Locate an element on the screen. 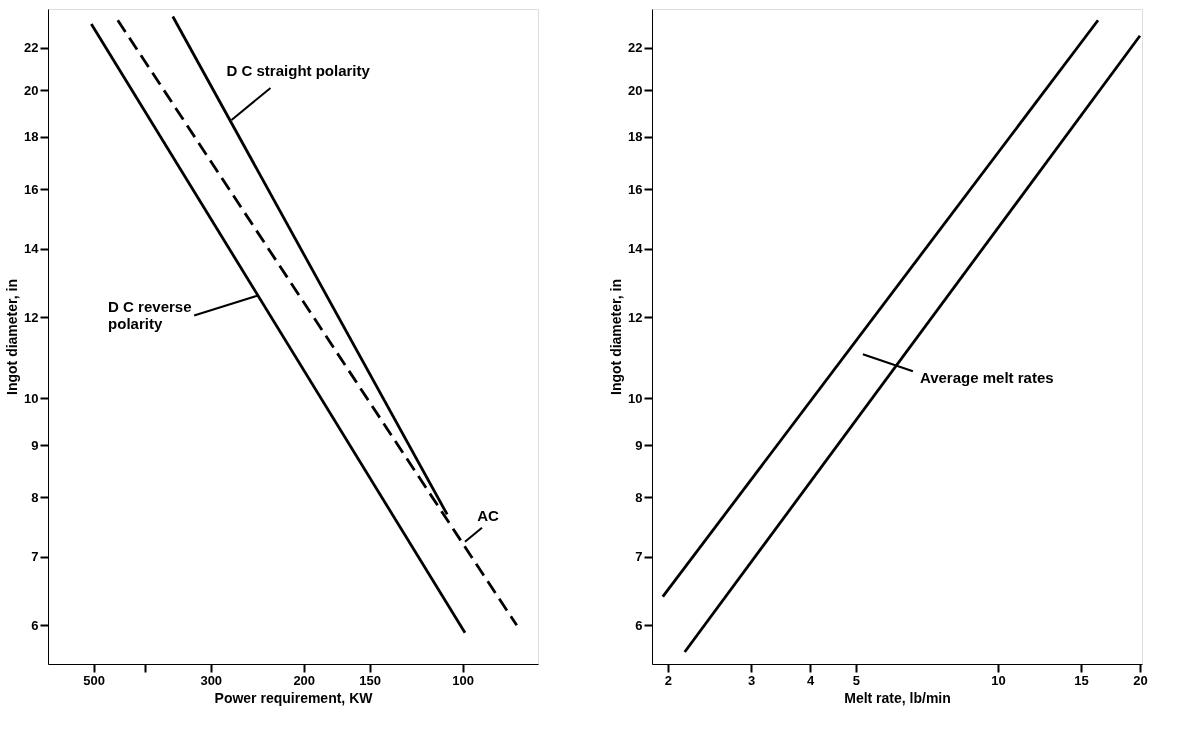  x-tick-label: 300 is located at coordinates (211, 680).